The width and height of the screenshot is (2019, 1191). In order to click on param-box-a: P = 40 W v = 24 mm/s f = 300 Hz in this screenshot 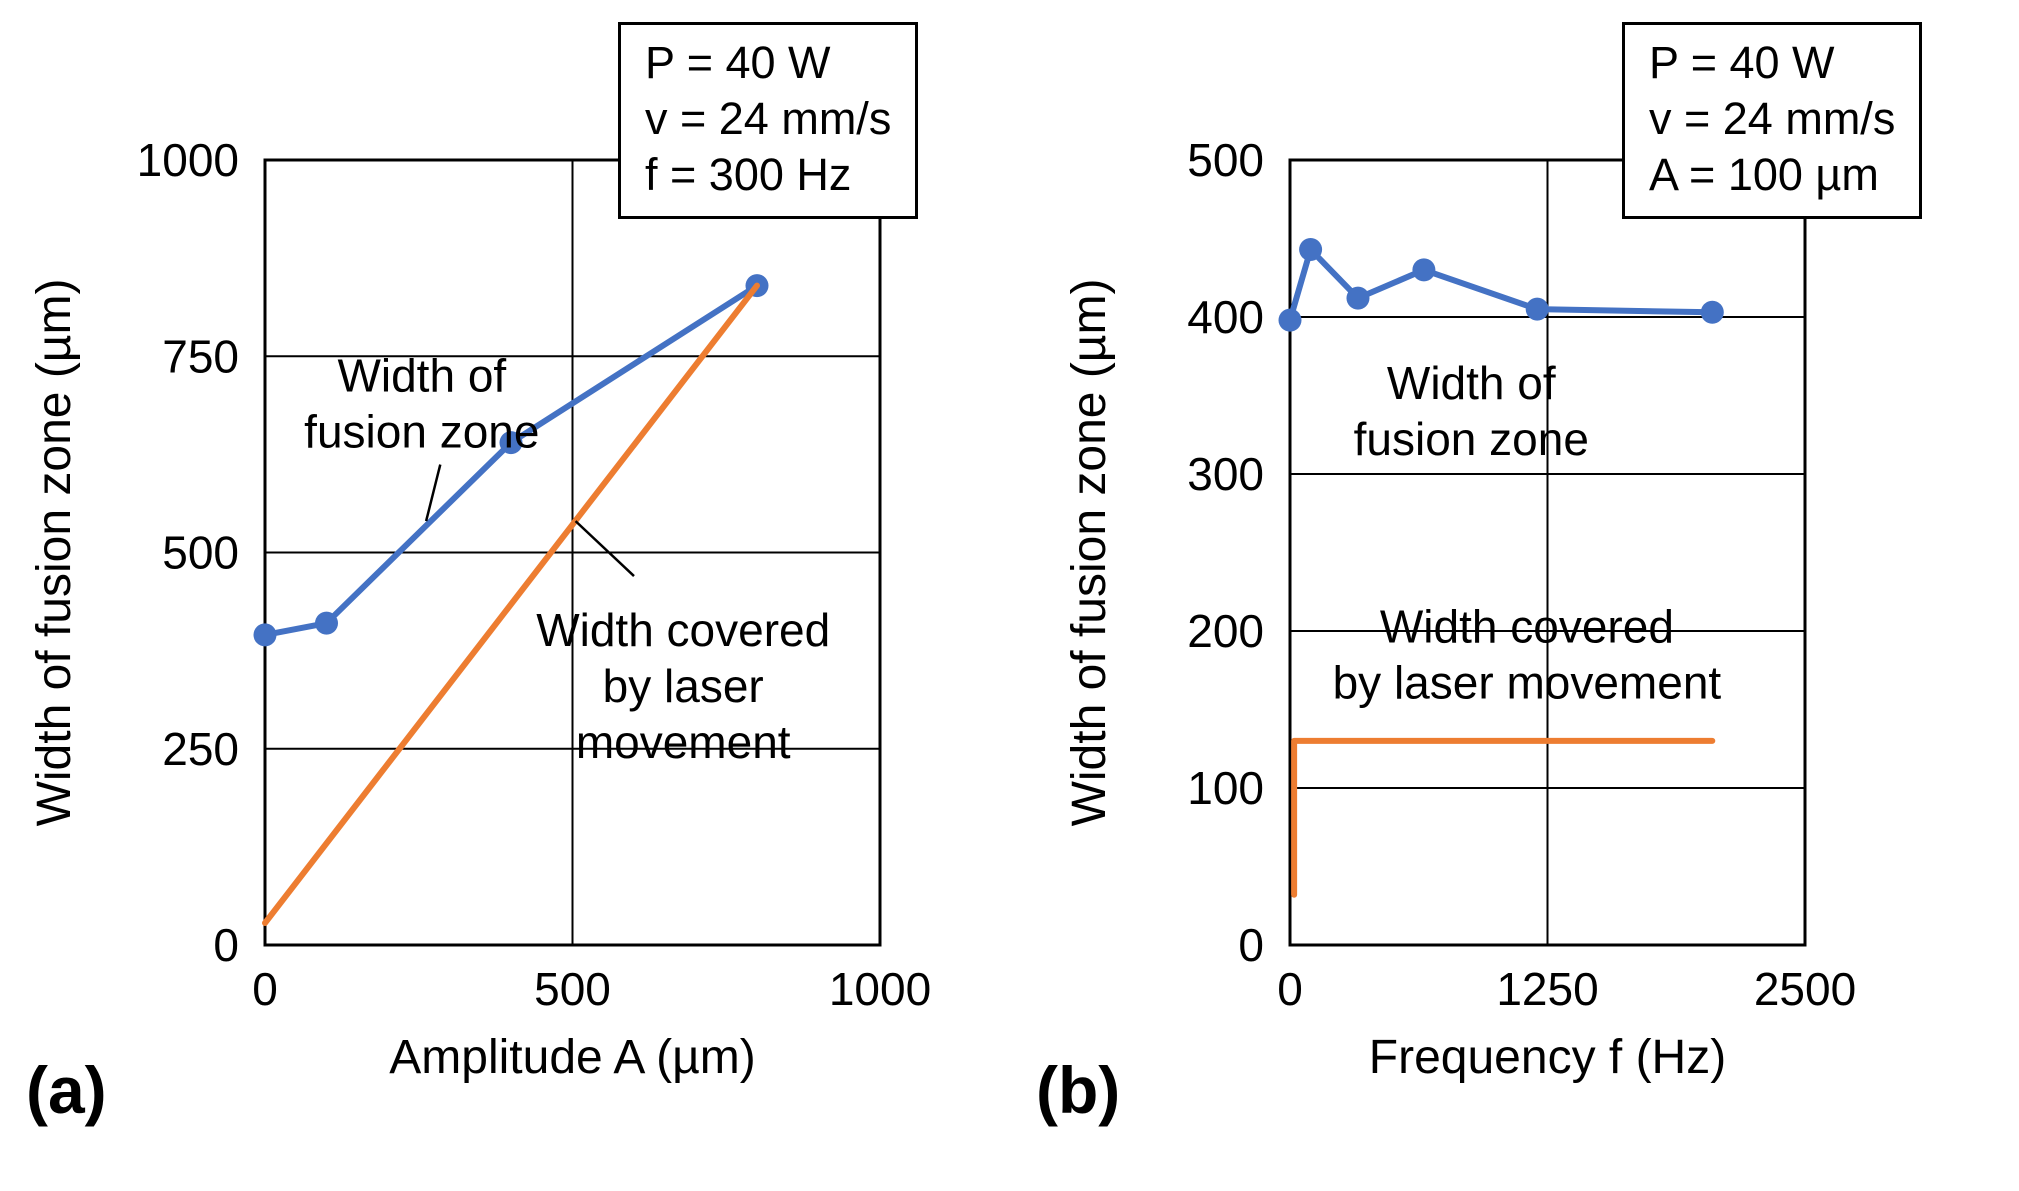, I will do `click(768, 121)`.